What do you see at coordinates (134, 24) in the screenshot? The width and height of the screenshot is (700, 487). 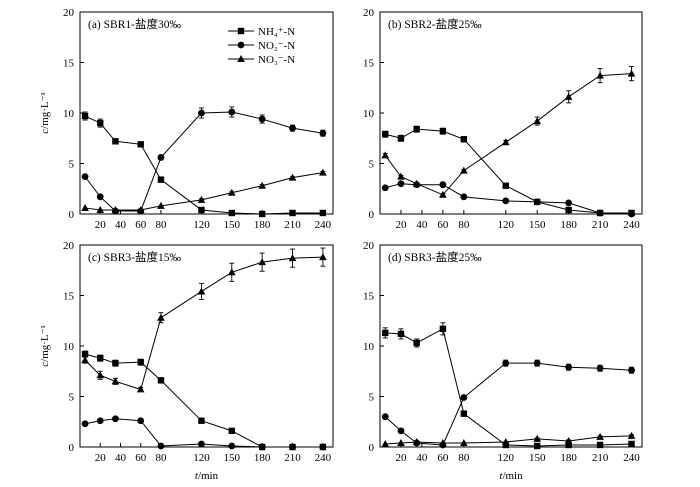 I see `panel-title: (a) SBR1-盐度30‰` at bounding box center [134, 24].